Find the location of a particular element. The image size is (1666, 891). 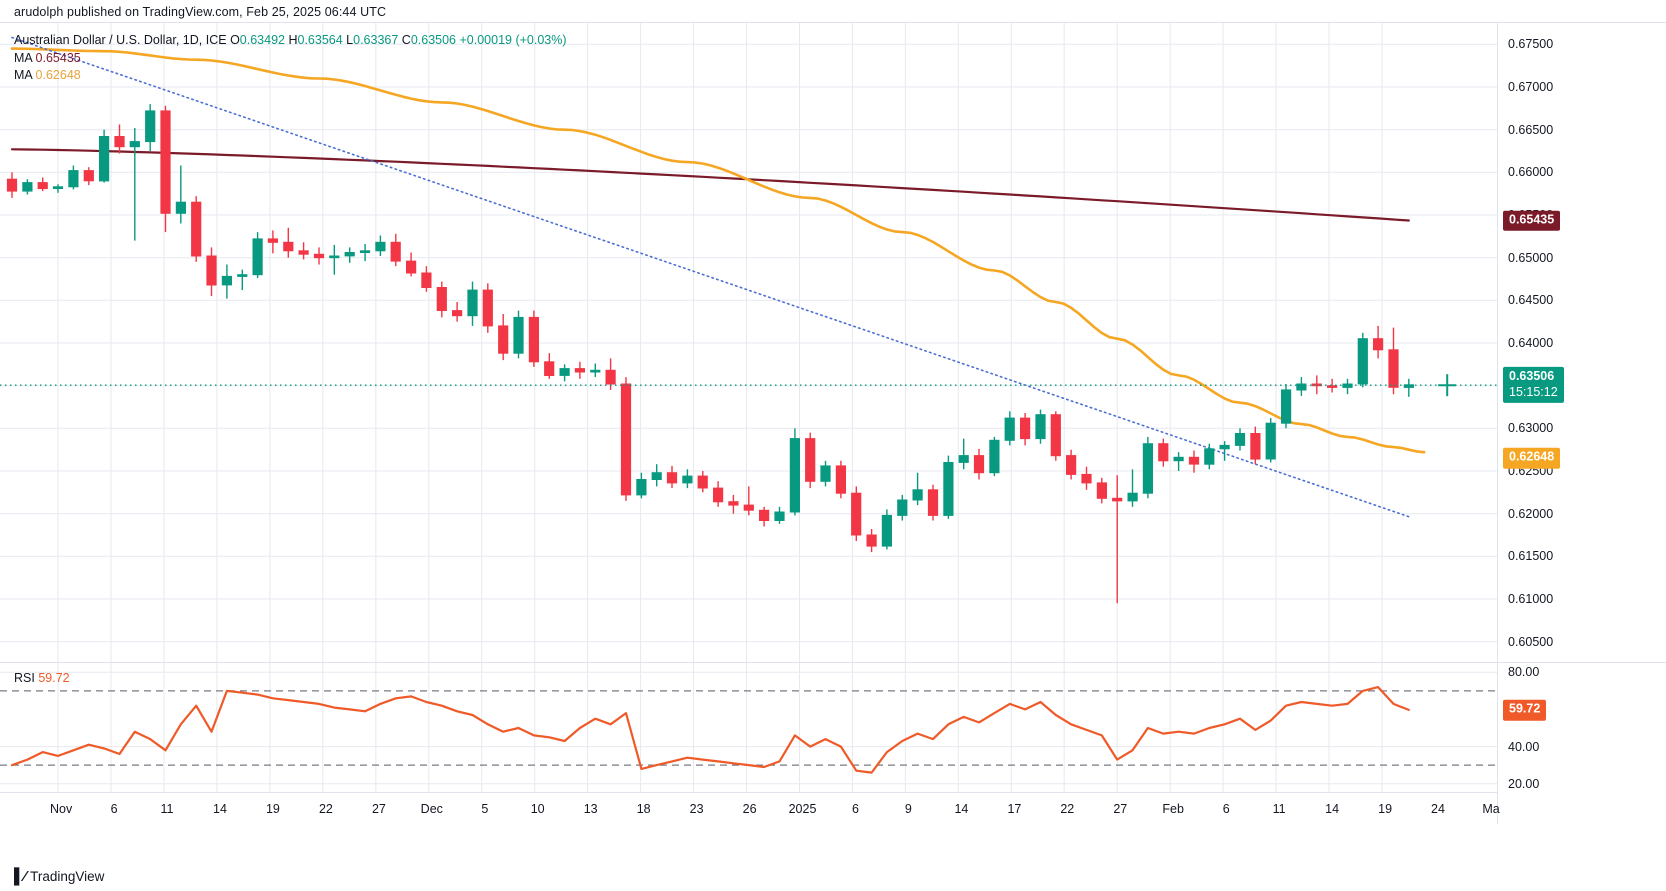

last-price-badge: 0.63506 15:15:12 is located at coordinates (1533, 385).